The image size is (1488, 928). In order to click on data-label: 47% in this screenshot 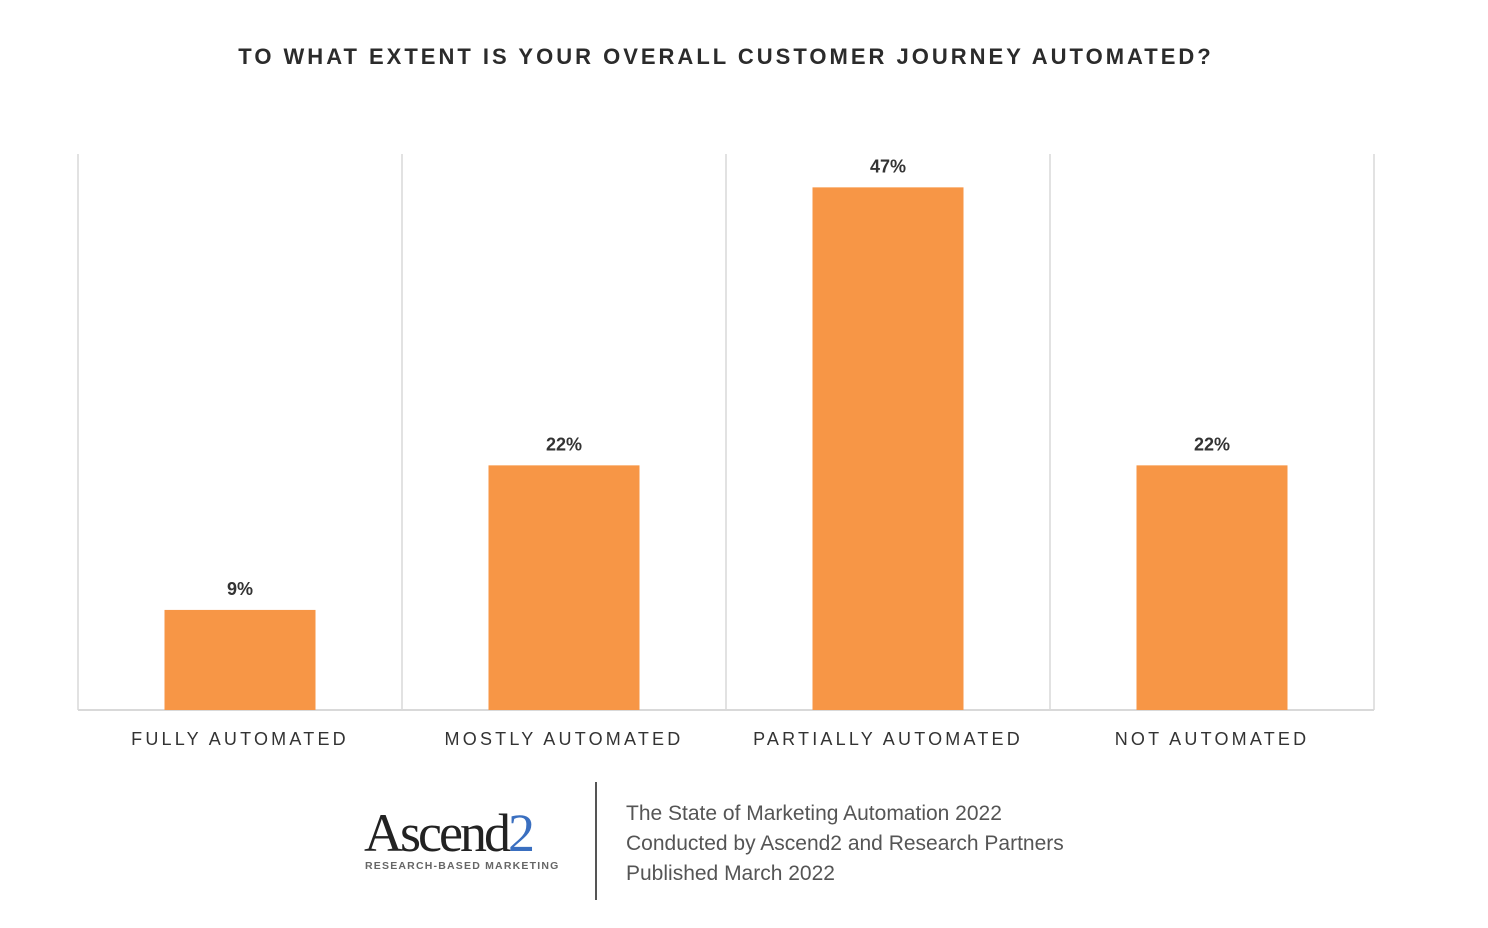, I will do `click(888, 166)`.